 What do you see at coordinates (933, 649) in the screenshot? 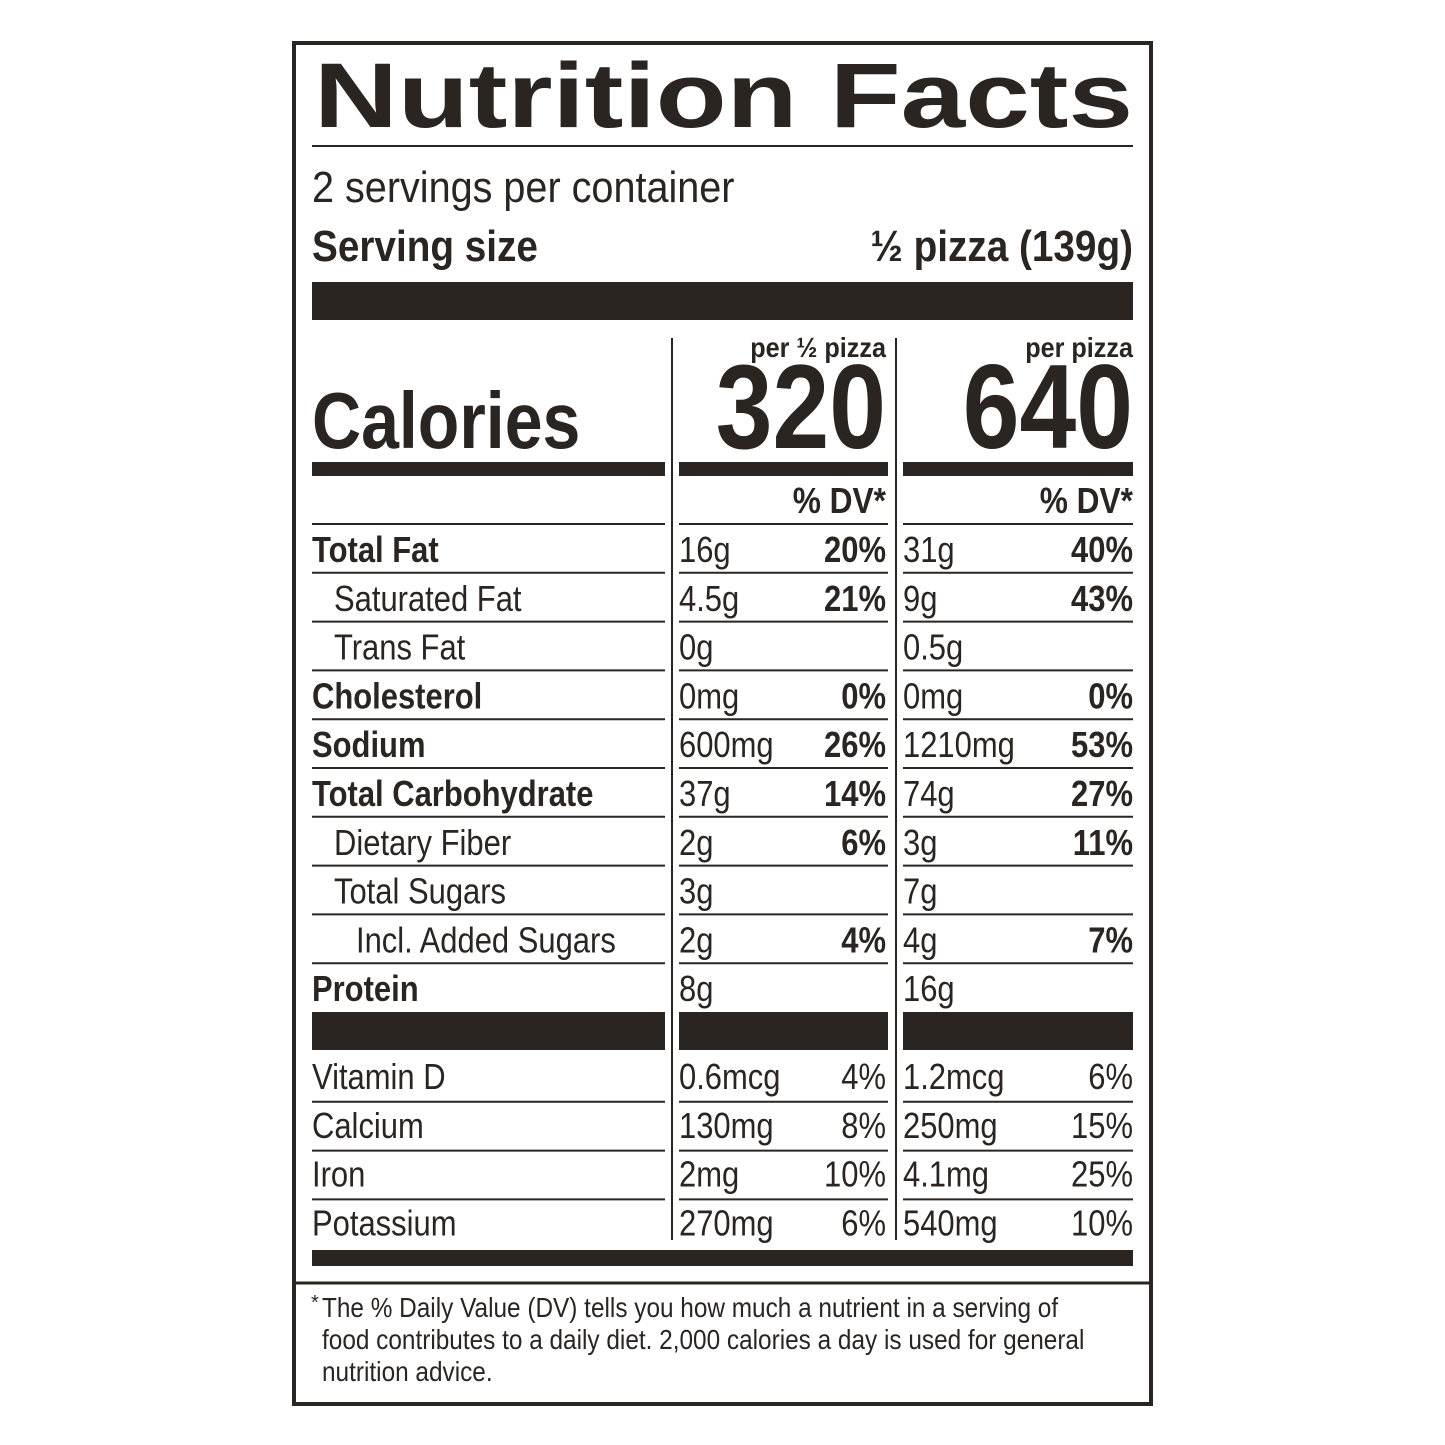
I see `amount: 0.5g` at bounding box center [933, 649].